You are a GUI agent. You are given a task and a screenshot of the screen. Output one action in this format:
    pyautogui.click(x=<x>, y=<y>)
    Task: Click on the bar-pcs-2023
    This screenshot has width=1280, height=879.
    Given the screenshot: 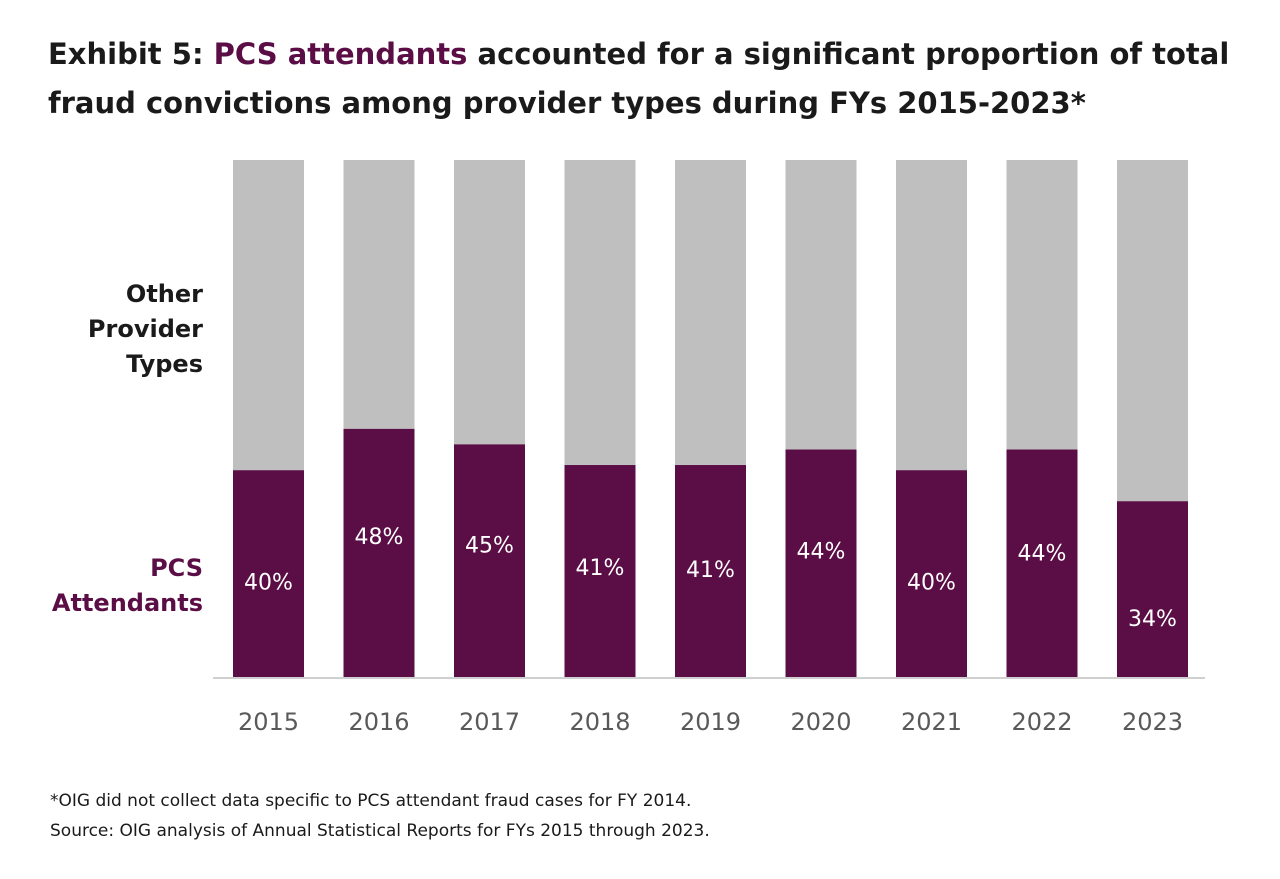 What is the action you would take?
    pyautogui.click(x=1152, y=589)
    